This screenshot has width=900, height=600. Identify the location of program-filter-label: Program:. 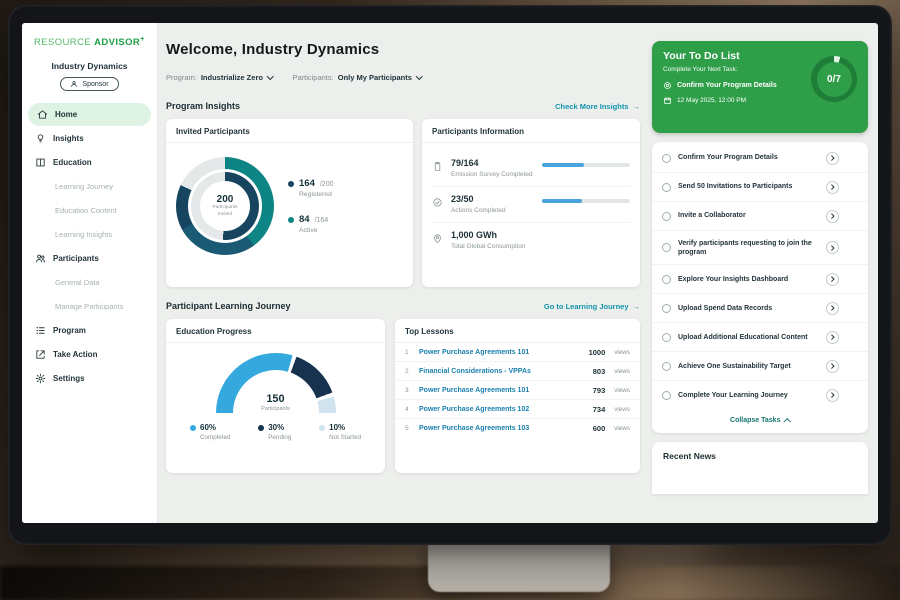
(181, 77).